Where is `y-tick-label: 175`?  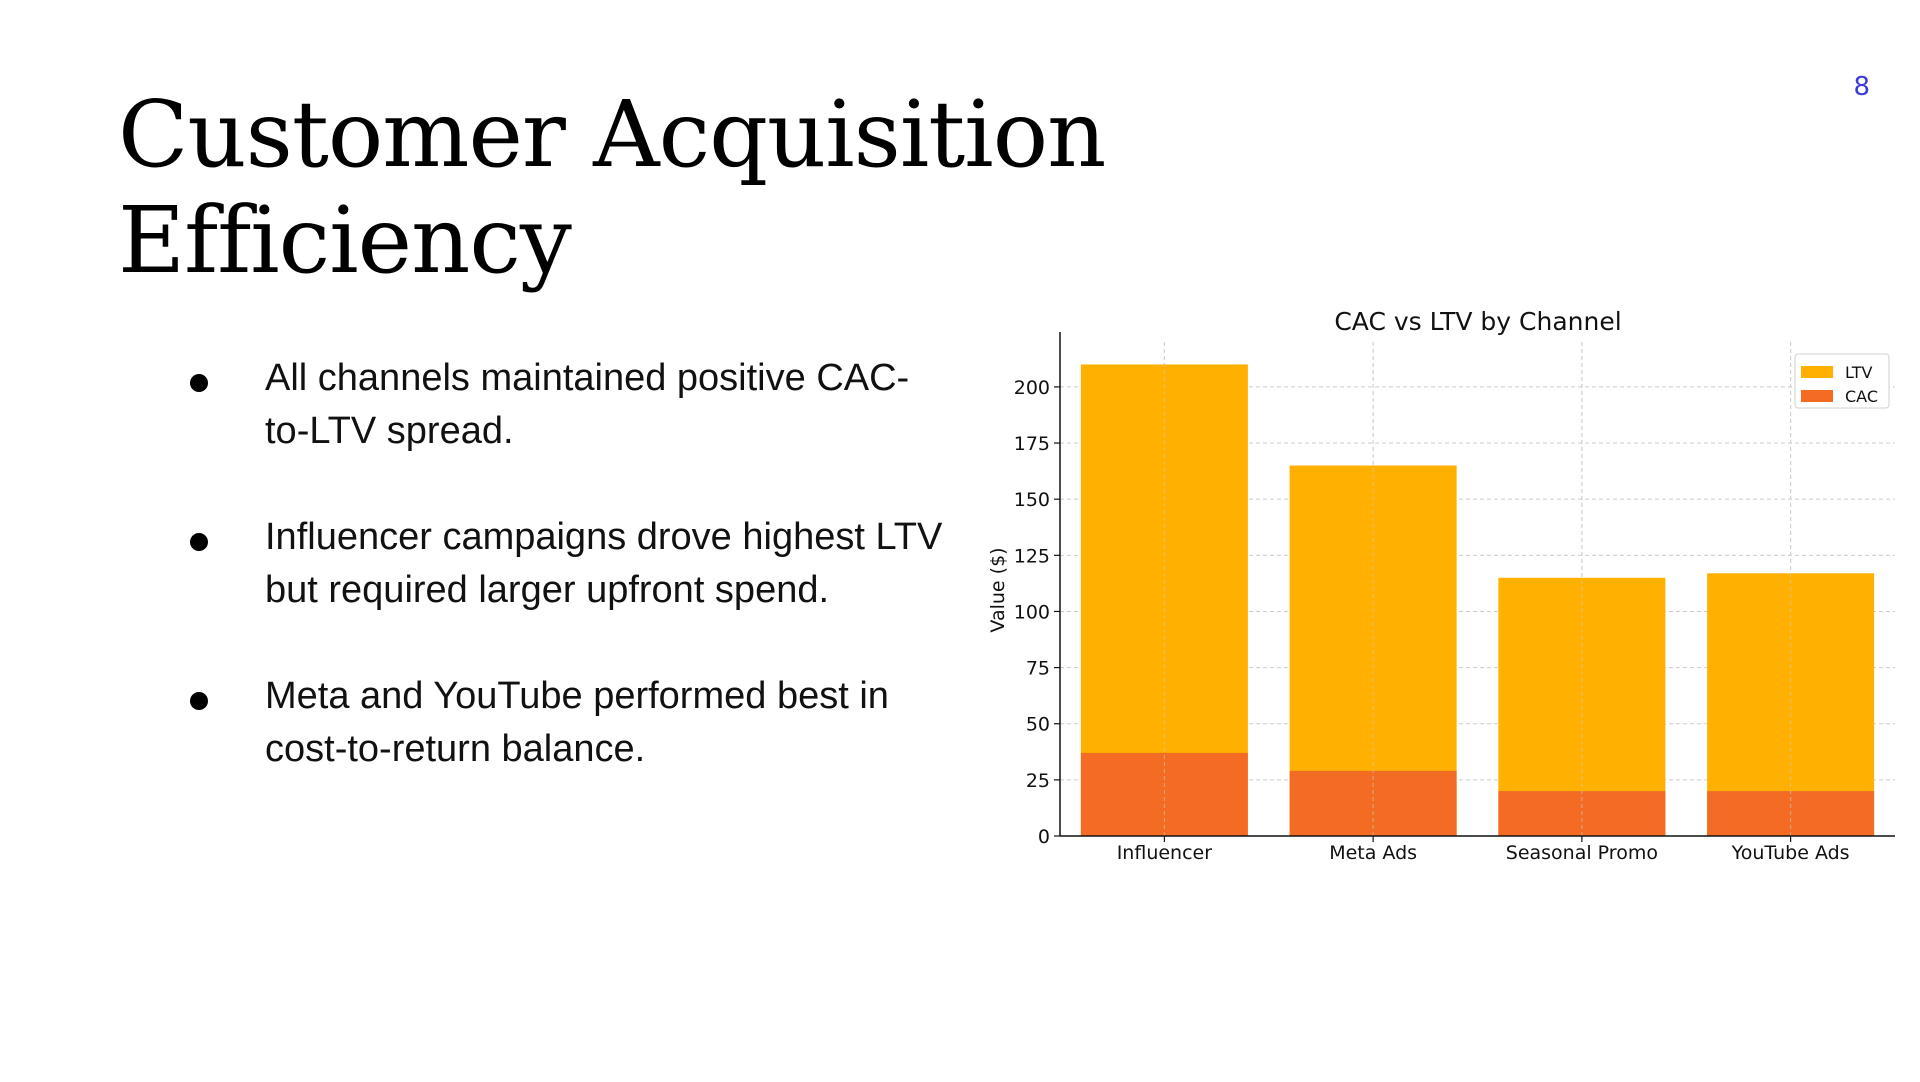 y-tick-label: 175 is located at coordinates (1032, 444).